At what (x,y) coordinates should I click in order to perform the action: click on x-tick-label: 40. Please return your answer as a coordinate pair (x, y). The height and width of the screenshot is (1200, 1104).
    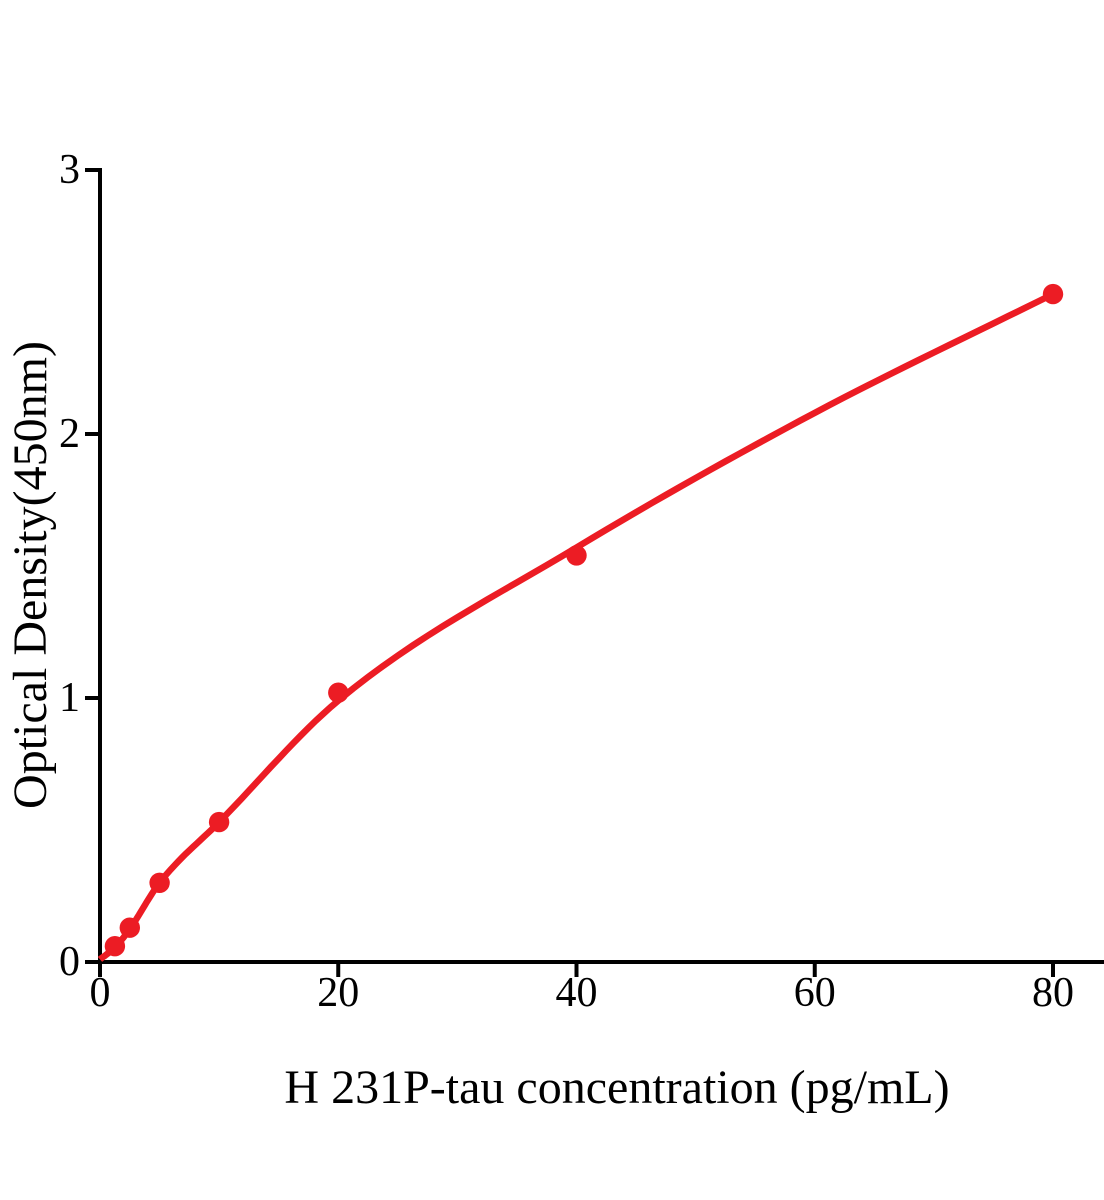
    Looking at the image, I should click on (577, 993).